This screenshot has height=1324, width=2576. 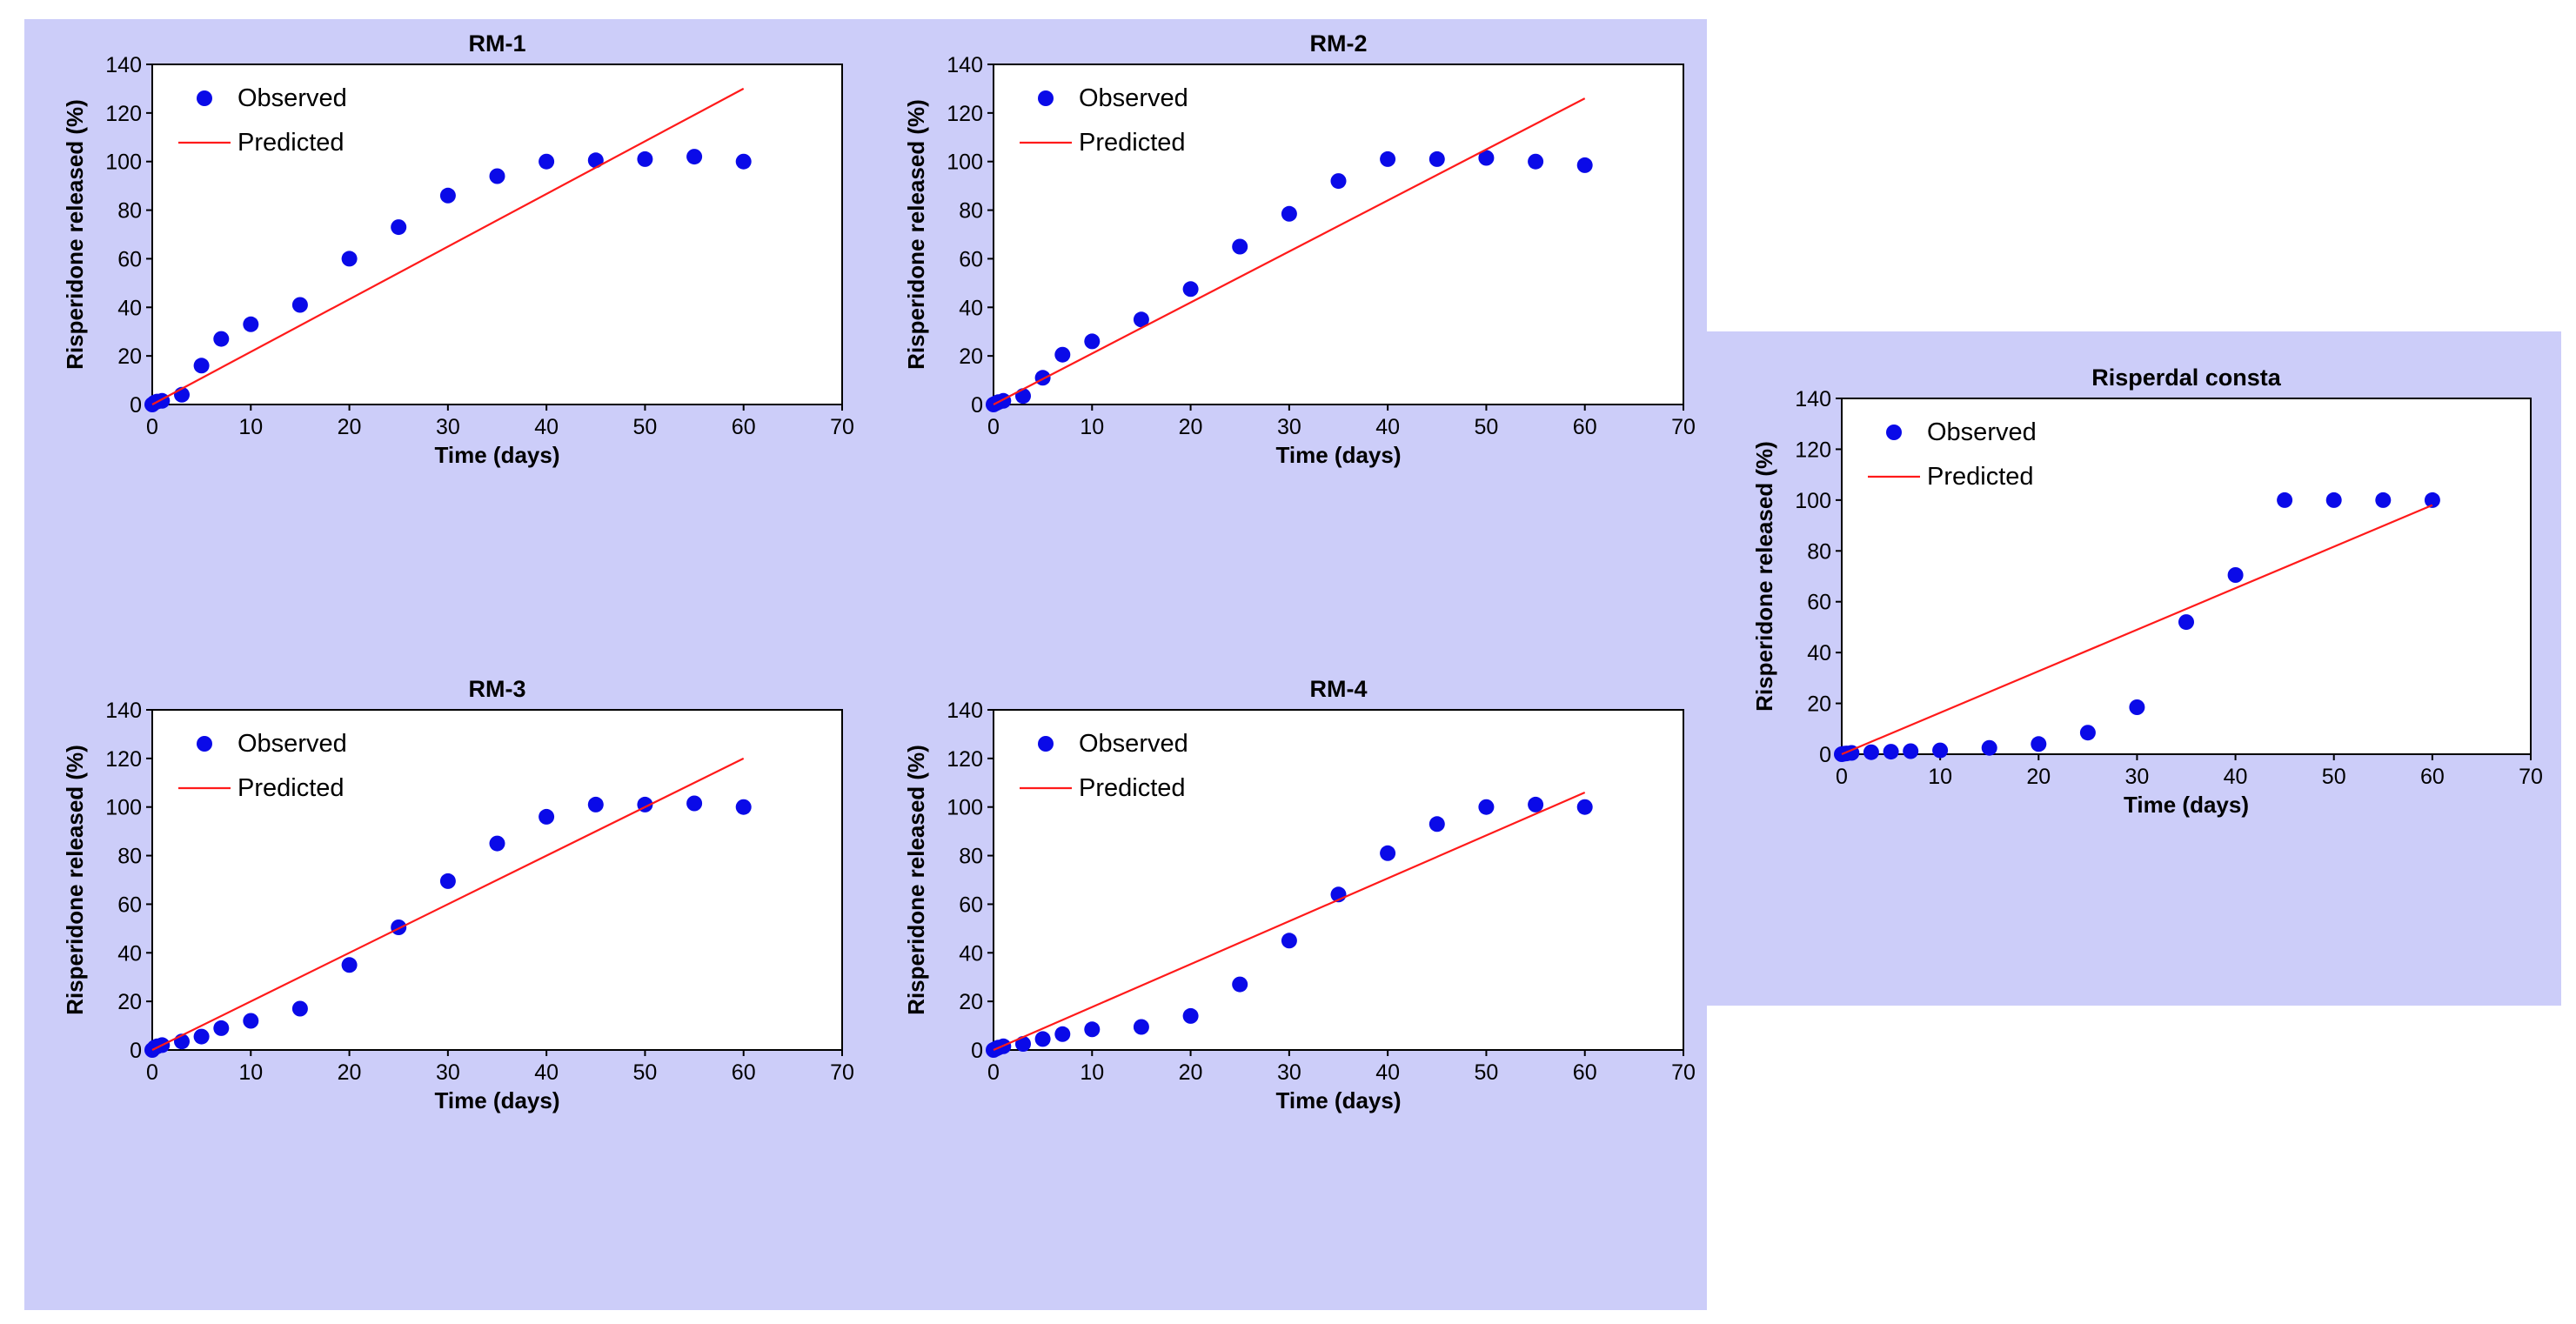 I want to click on chart-title: RM-4, so click(x=1339, y=689).